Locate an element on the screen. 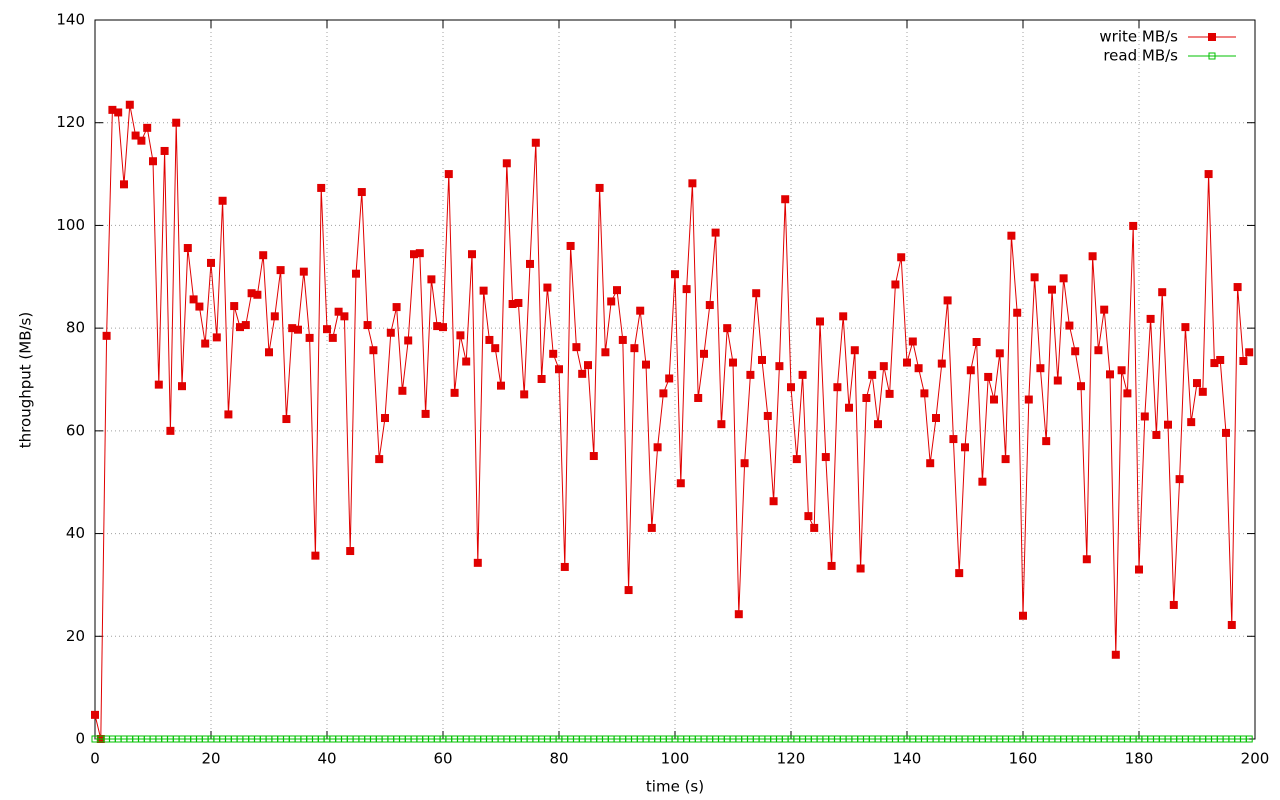  legend-label: read MB/s is located at coordinates (1140, 56).